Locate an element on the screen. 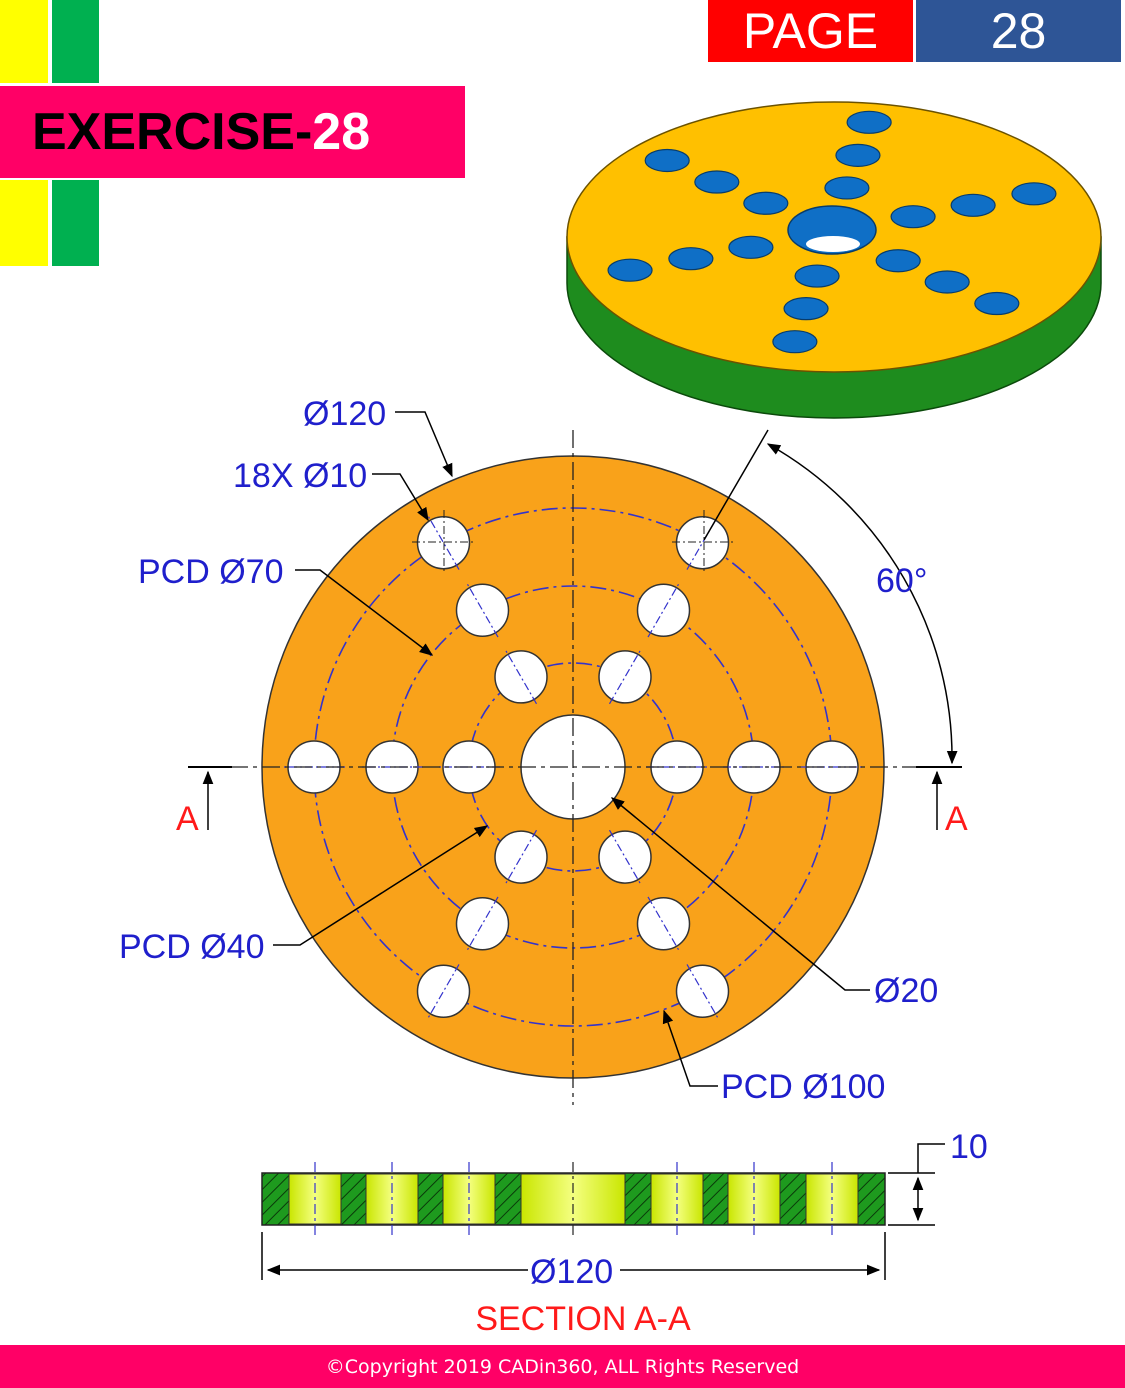  section-title: SECTION A-A is located at coordinates (583, 1319).